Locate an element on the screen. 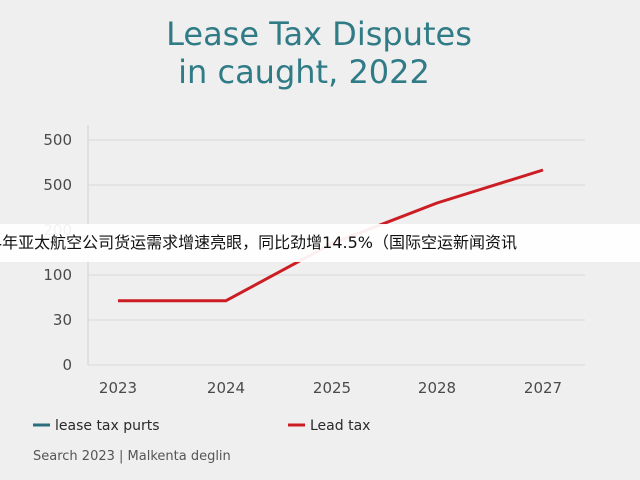  x-tick-label-2027: 2027 is located at coordinates (543, 388).